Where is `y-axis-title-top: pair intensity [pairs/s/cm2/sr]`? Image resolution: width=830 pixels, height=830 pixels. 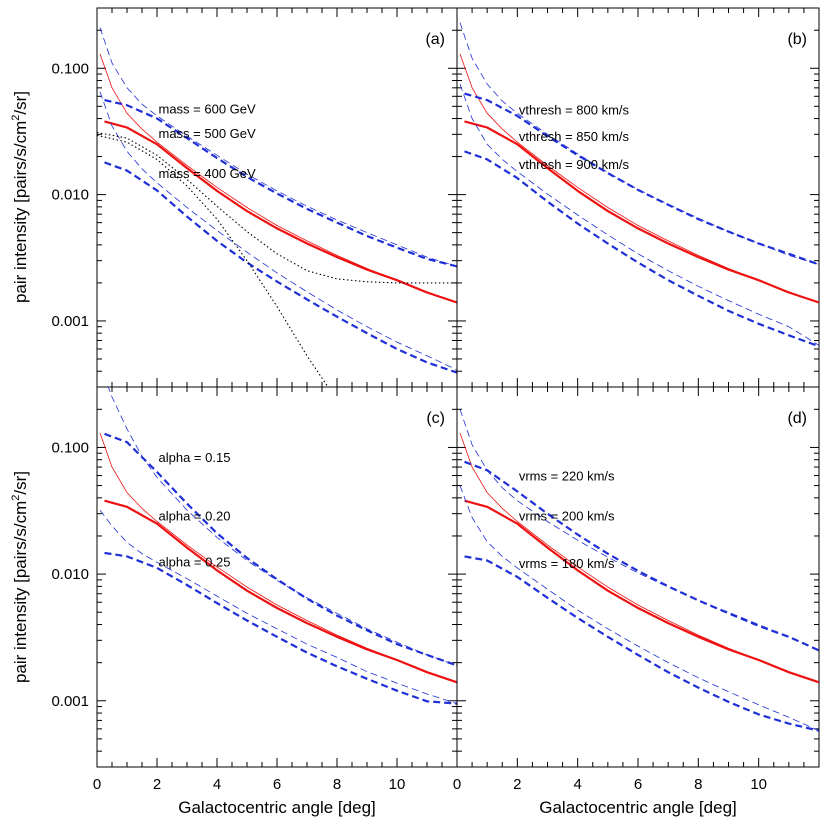
y-axis-title-top: pair intensity [pairs/s/cm2/sr] is located at coordinates (20, 197).